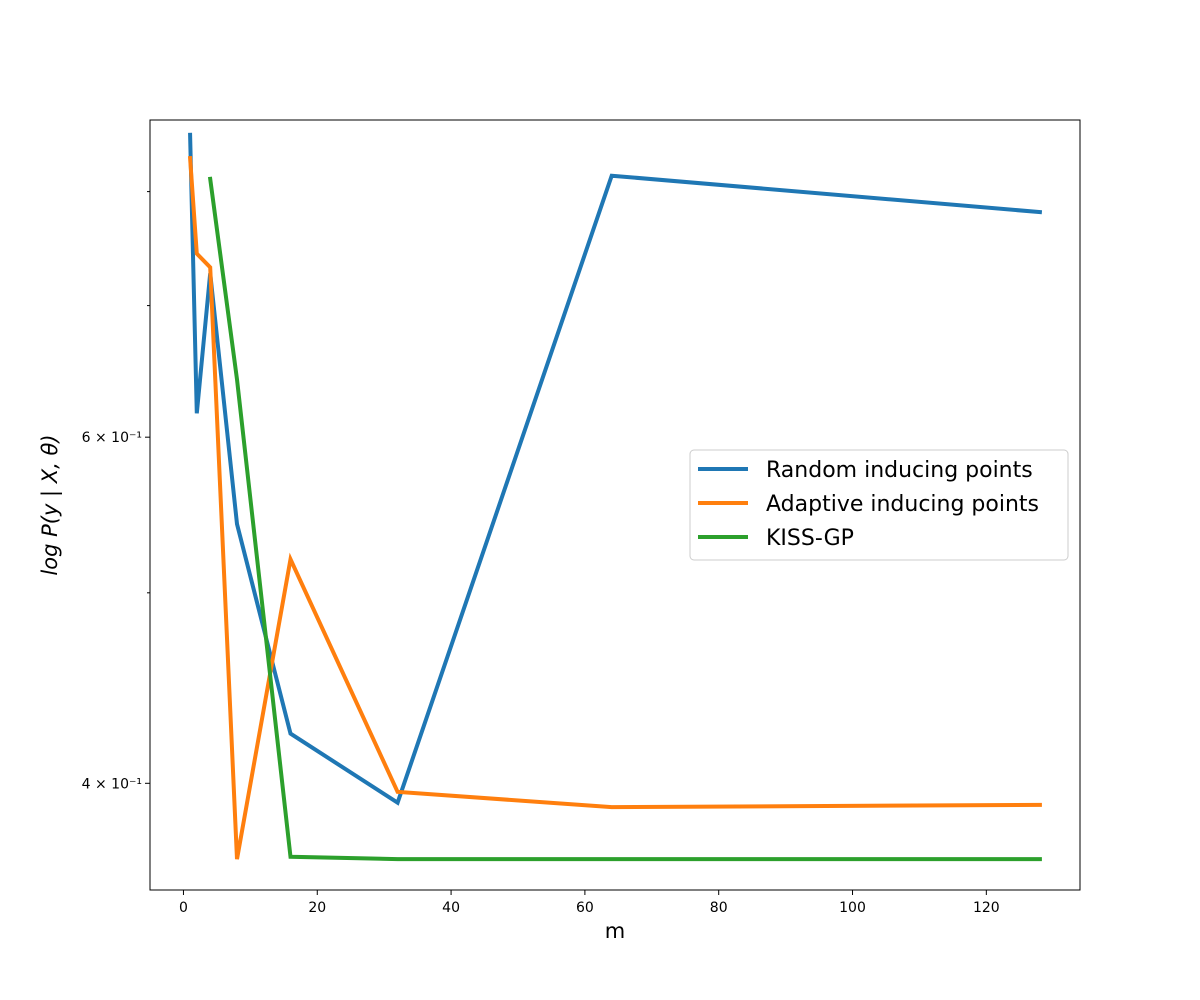 Image resolution: width=1200 pixels, height=1000 pixels. What do you see at coordinates (50, 504) in the screenshot?
I see `y-axis-label: log P(y | X, θ)` at bounding box center [50, 504].